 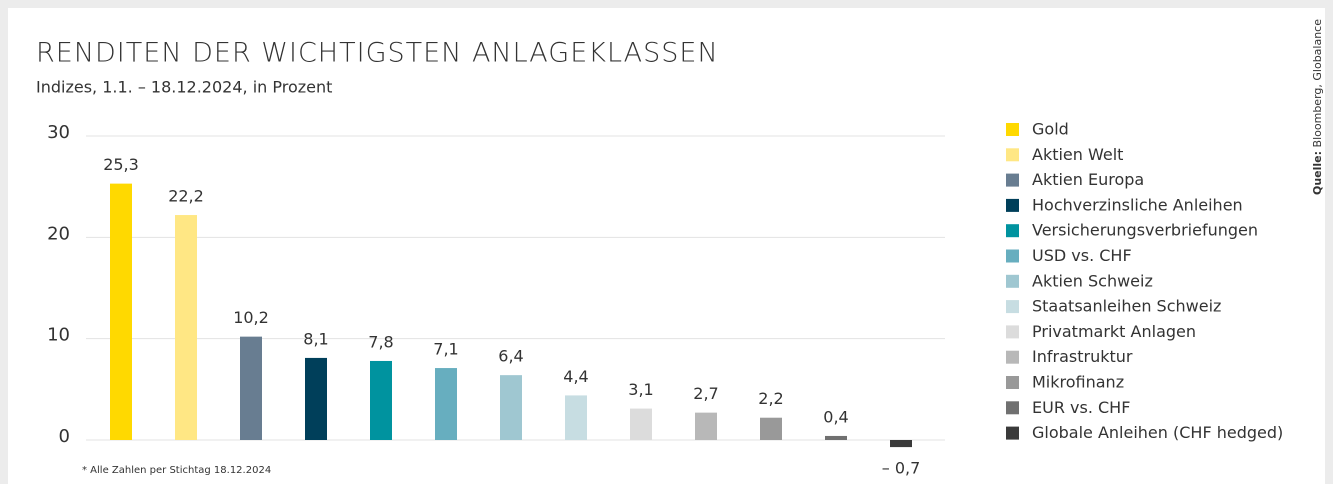 I want to click on value-label: – 0,7, so click(x=901, y=468).